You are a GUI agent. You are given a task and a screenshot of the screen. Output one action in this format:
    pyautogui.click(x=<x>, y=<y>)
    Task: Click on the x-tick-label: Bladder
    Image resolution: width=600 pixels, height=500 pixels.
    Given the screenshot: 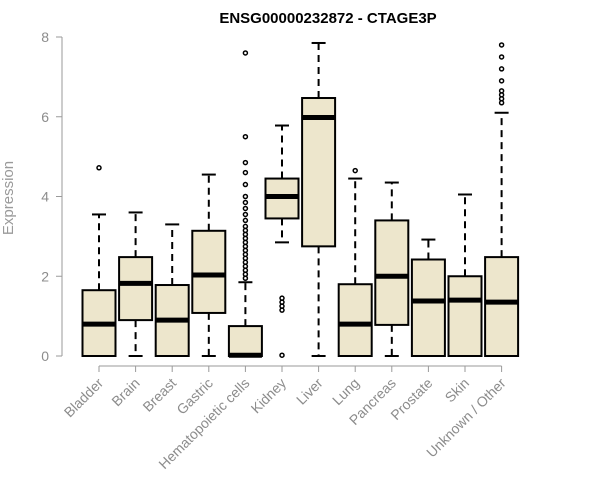 What is the action you would take?
    pyautogui.click(x=84, y=398)
    